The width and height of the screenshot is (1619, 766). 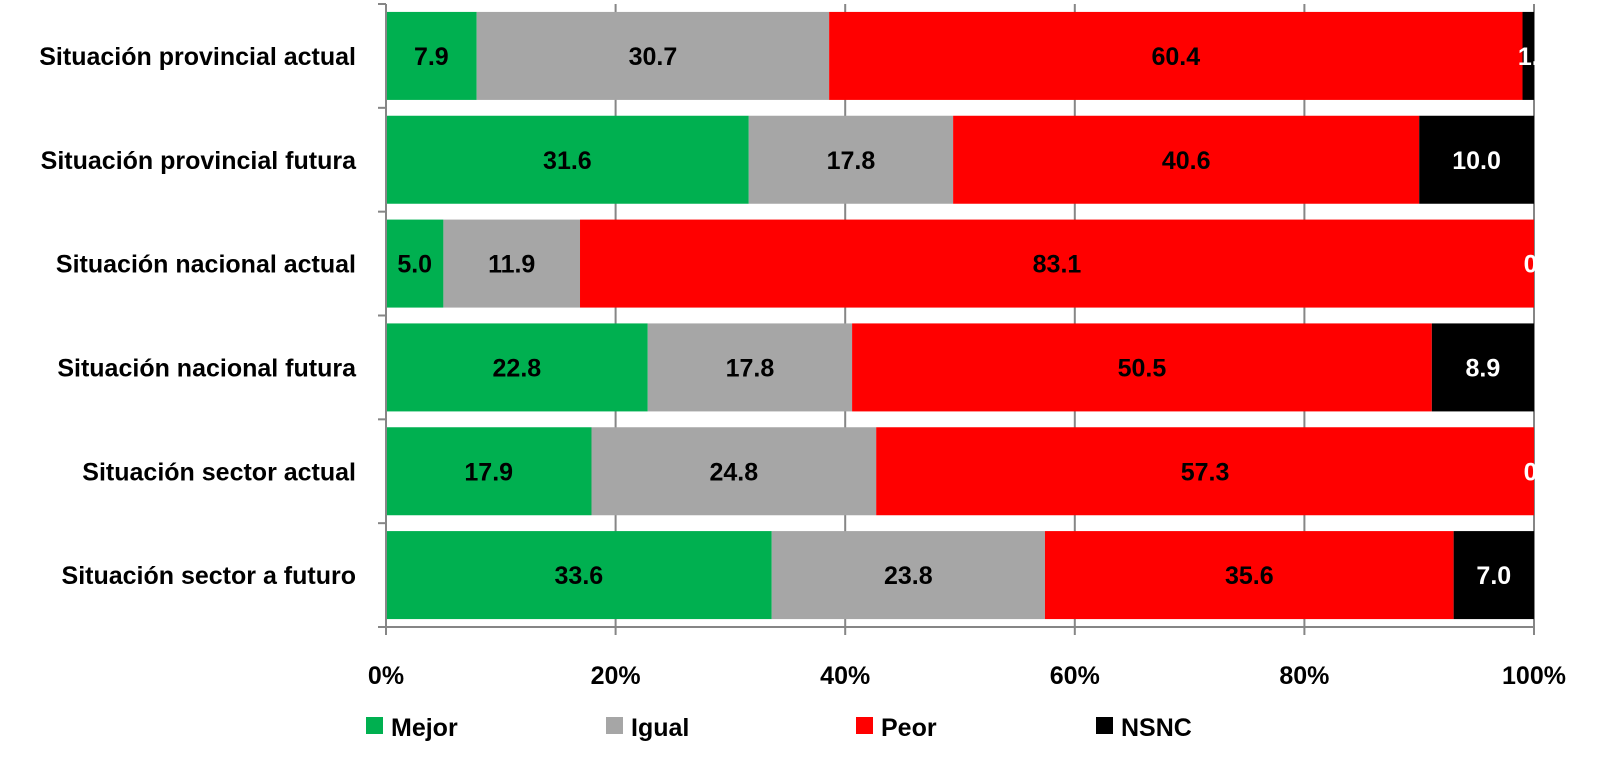 What do you see at coordinates (845, 676) in the screenshot?
I see `x-tick-label-40pct: 40%` at bounding box center [845, 676].